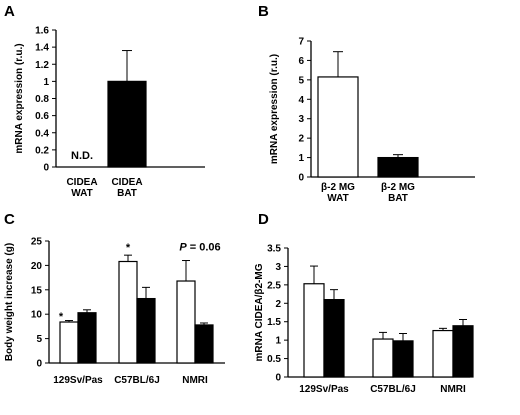 The width and height of the screenshot is (520, 415). I want to click on y-tick-label: 0.5, so click(274, 359).